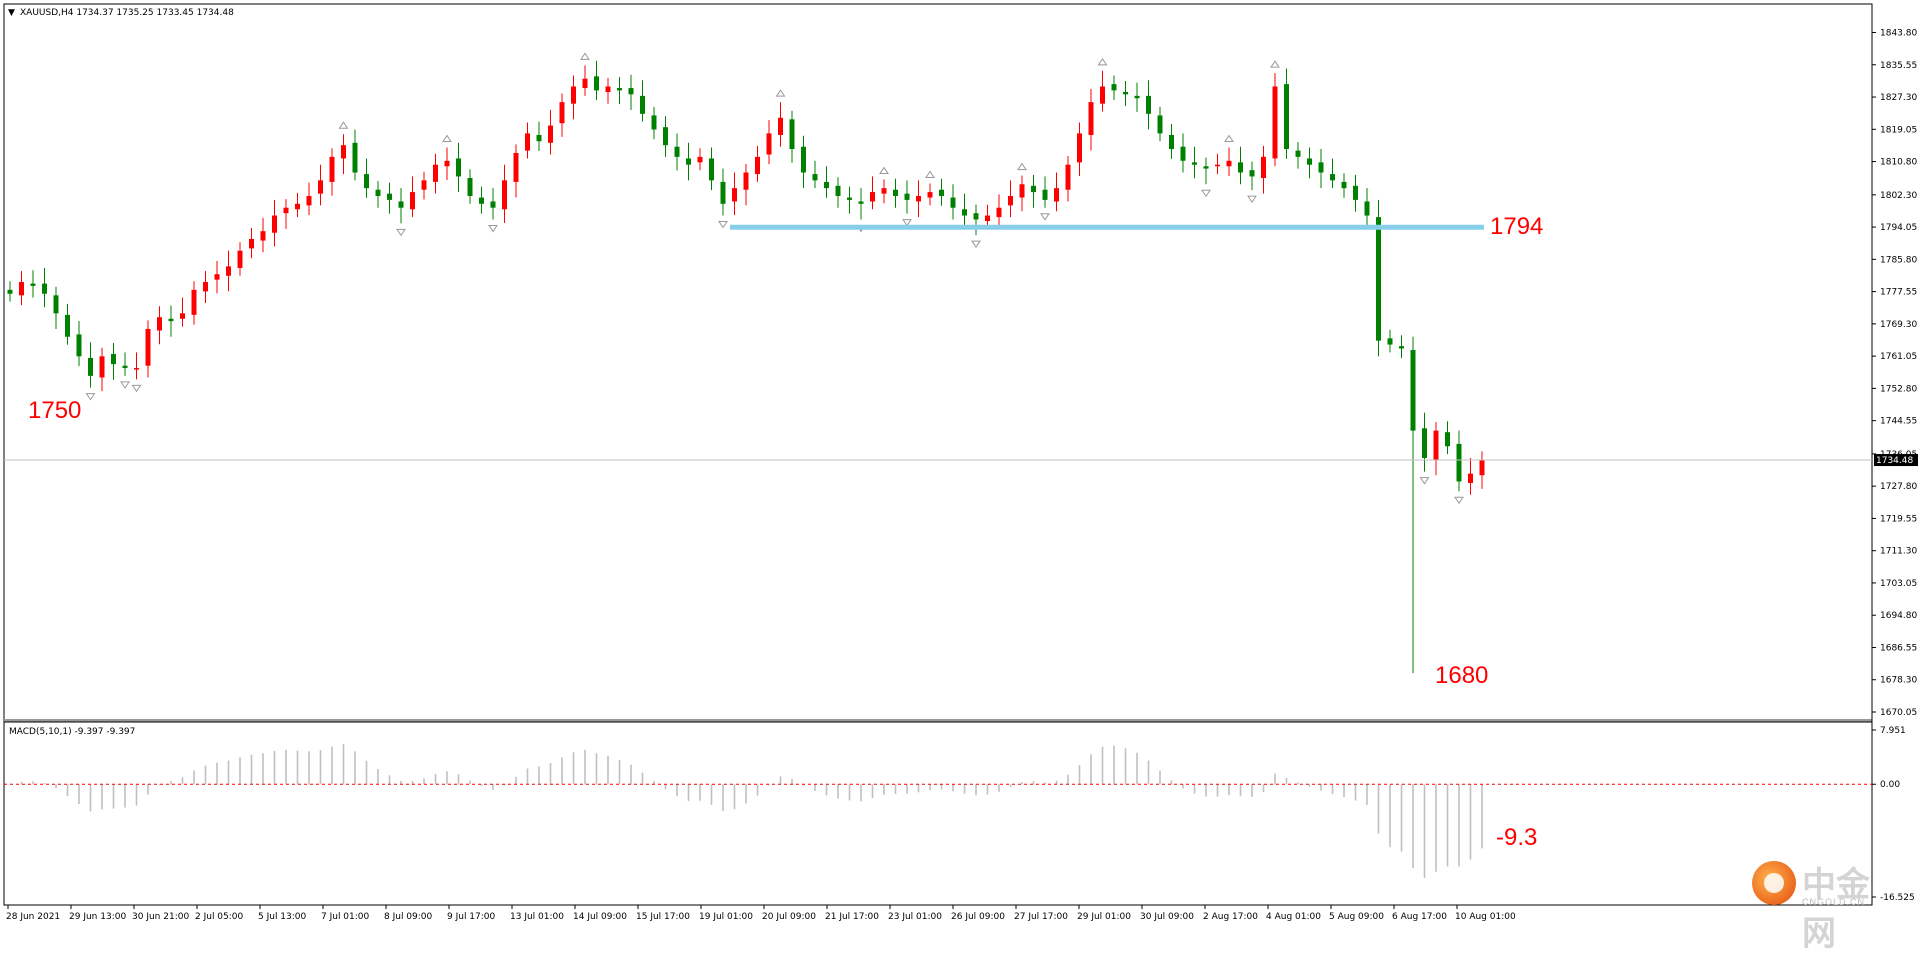 Image resolution: width=1920 pixels, height=955 pixels. What do you see at coordinates (1485, 917) in the screenshot?
I see `time-tick-label: 10 Aug 01:00` at bounding box center [1485, 917].